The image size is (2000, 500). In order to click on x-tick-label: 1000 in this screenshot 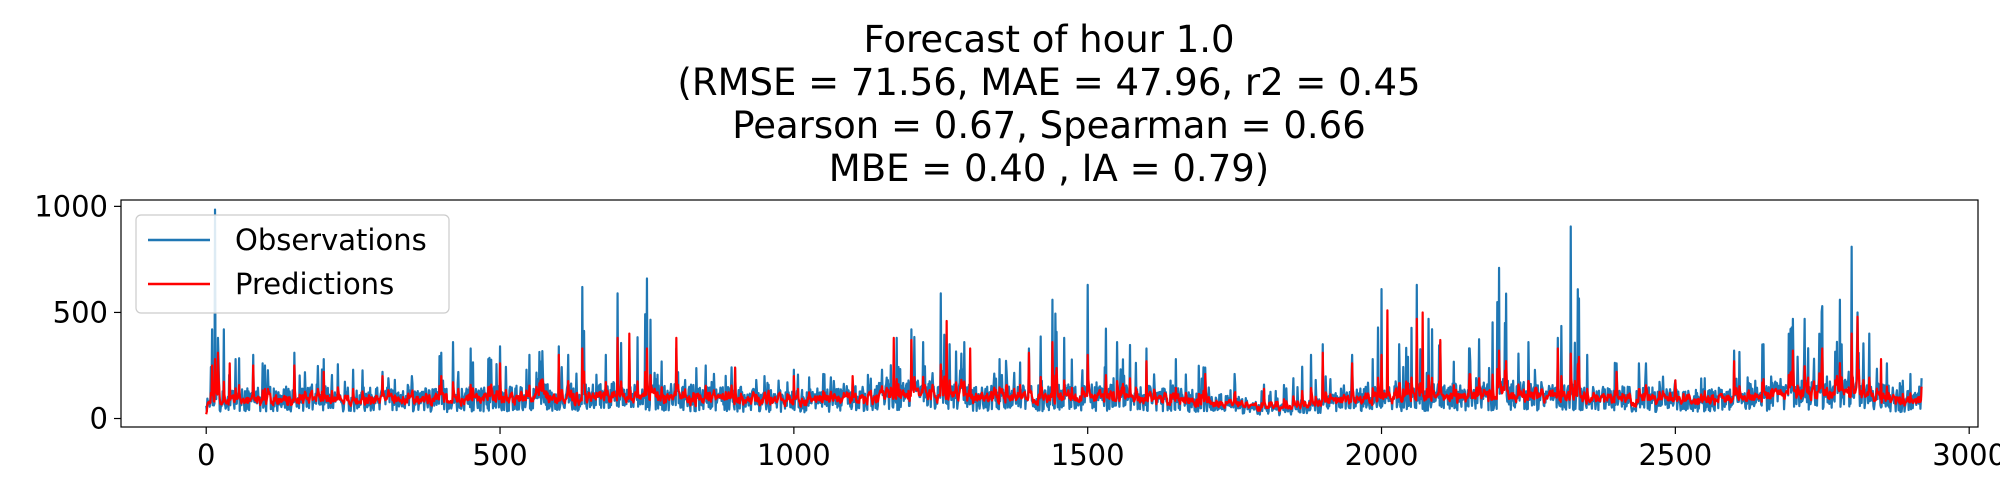, I will do `click(794, 455)`.